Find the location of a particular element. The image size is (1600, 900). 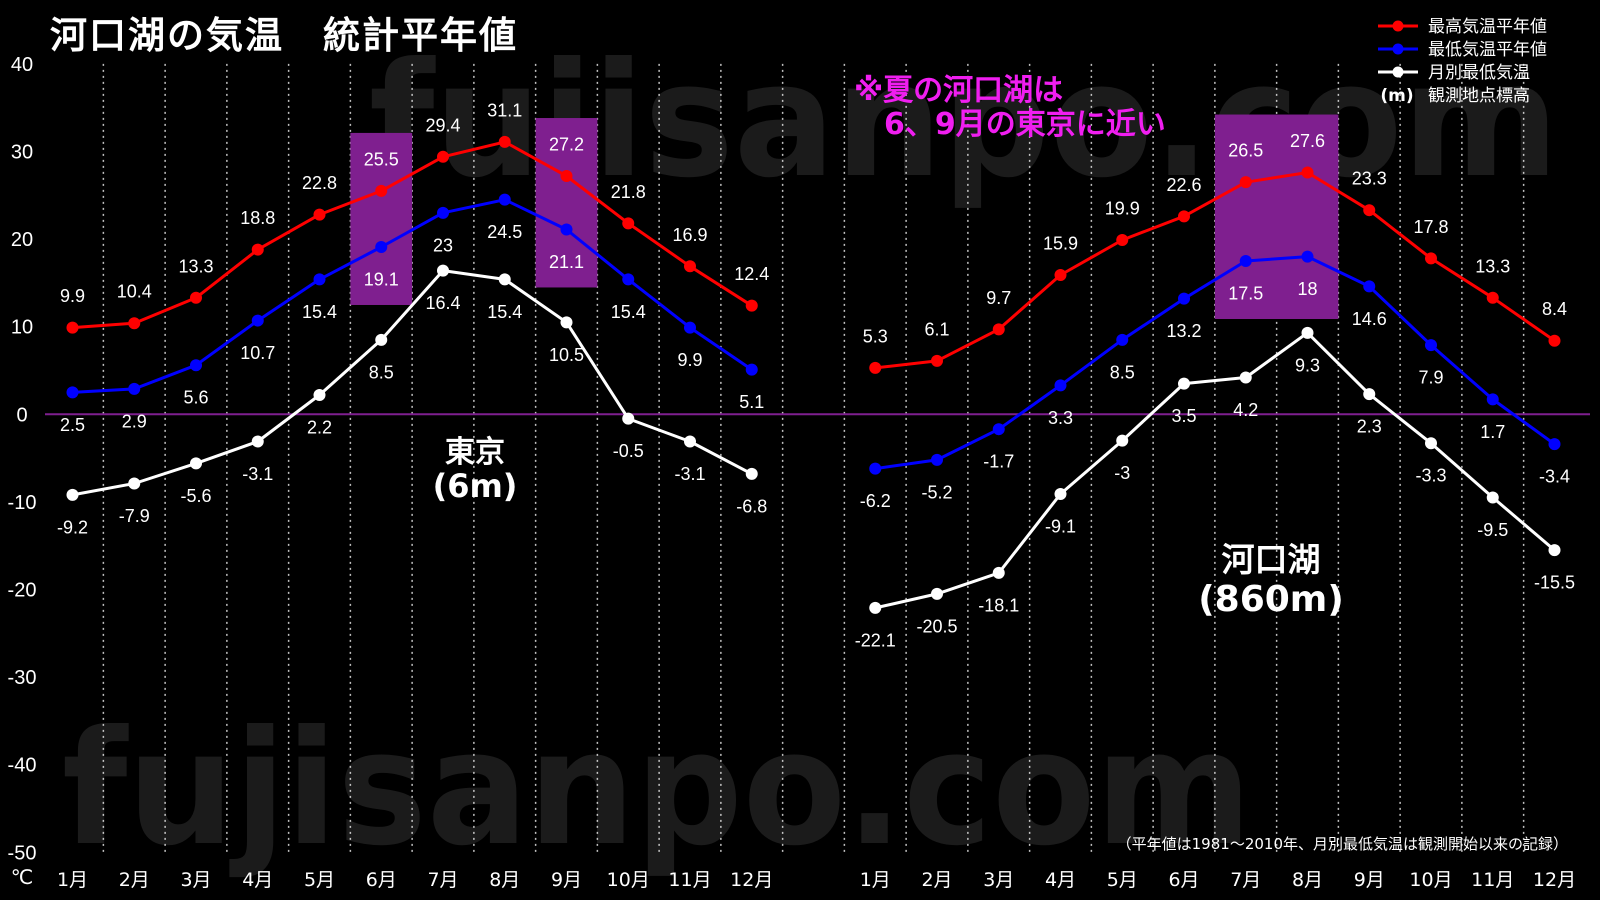

data-label-min: 8.5 is located at coordinates (1122, 372).